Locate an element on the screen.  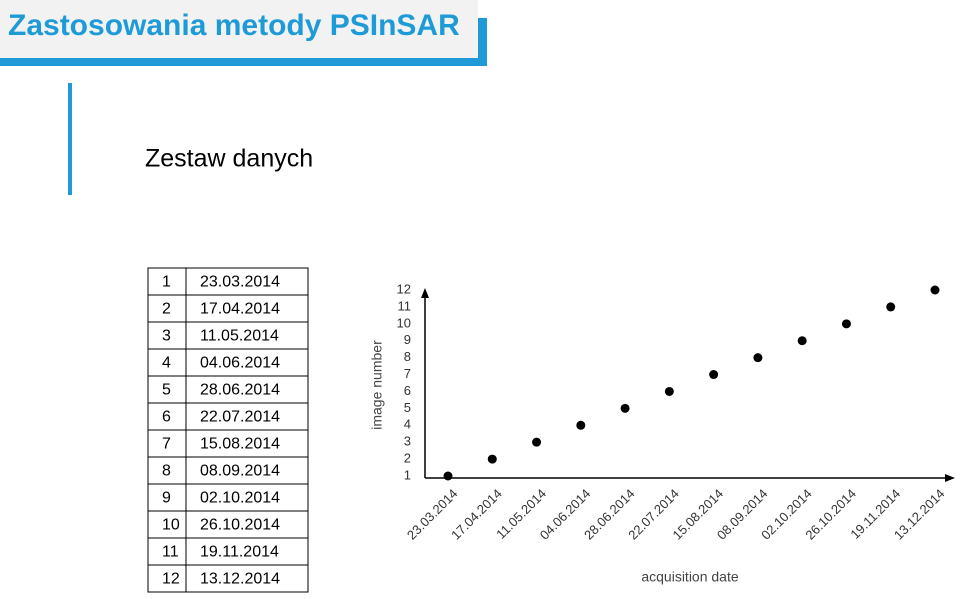
row-date: 19.11.2014 is located at coordinates (239, 552).